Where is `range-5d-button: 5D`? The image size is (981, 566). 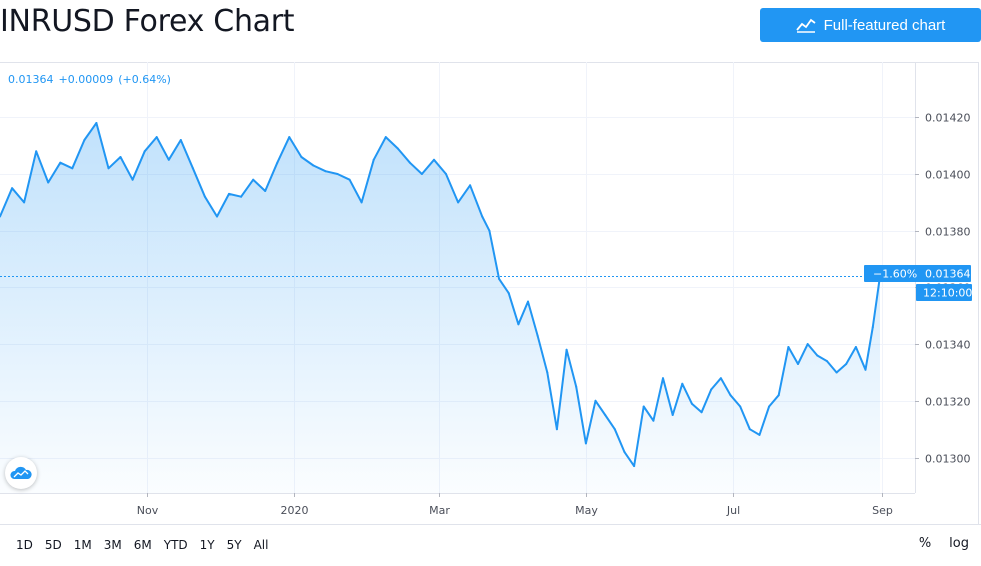
range-5d-button: 5D is located at coordinates (53, 545).